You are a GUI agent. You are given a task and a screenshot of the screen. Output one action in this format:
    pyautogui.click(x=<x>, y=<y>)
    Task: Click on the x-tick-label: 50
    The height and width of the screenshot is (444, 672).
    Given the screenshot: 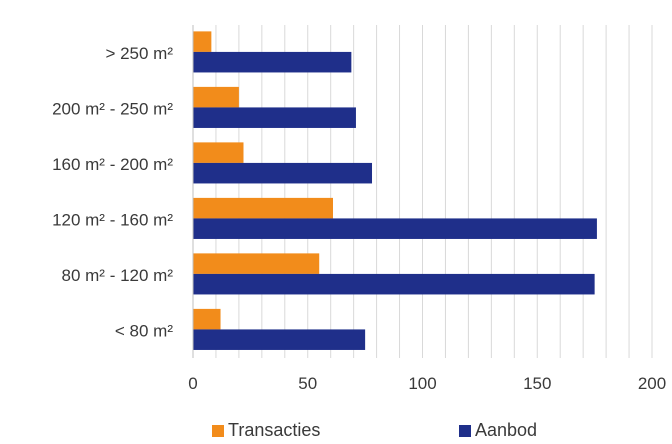 What is the action you would take?
    pyautogui.click(x=307, y=383)
    